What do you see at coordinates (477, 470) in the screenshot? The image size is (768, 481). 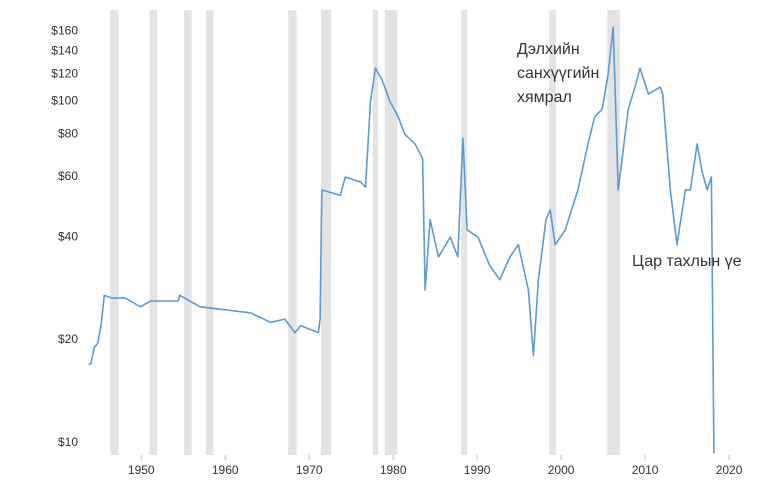 I see `x-tick-label: 1990` at bounding box center [477, 470].